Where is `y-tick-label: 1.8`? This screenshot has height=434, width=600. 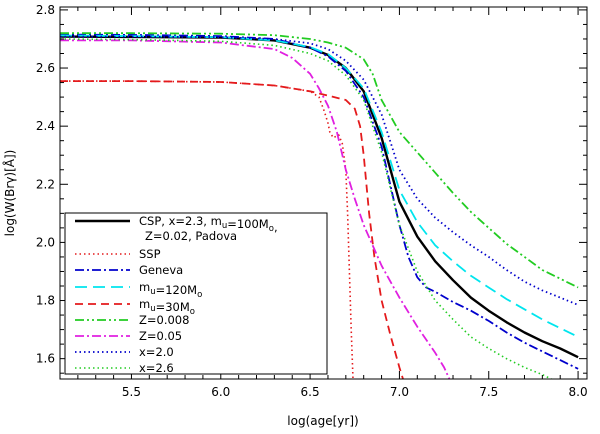 y-tick-label: 1.8 is located at coordinates (45, 301).